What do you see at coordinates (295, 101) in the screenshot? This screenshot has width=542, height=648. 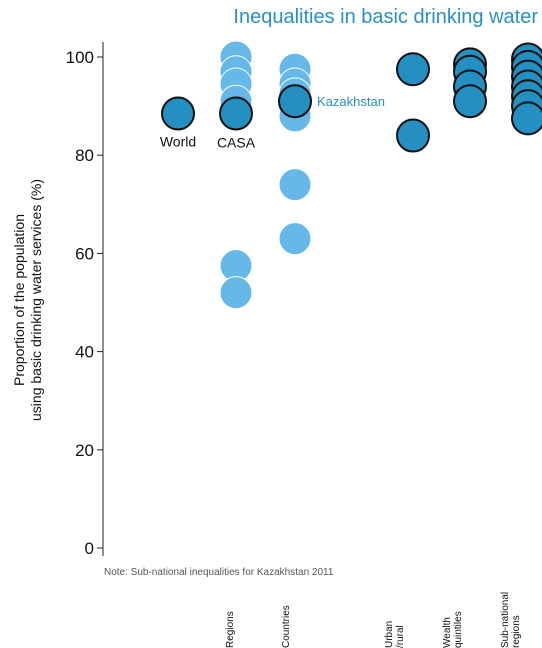 I see `kazakhstan-point` at bounding box center [295, 101].